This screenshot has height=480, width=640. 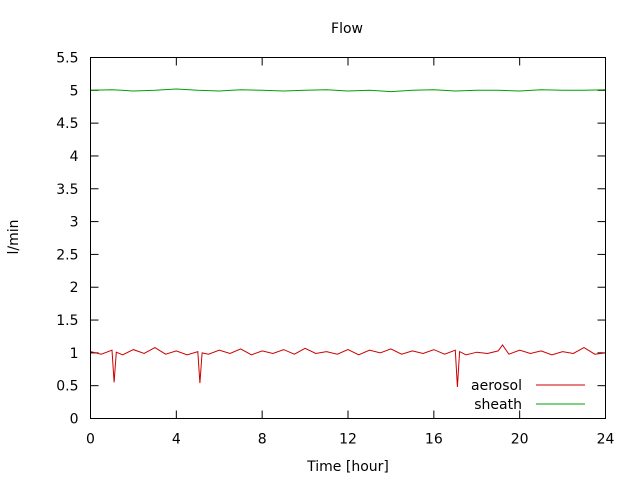 I want to click on x-tick-label: 8, so click(x=262, y=440).